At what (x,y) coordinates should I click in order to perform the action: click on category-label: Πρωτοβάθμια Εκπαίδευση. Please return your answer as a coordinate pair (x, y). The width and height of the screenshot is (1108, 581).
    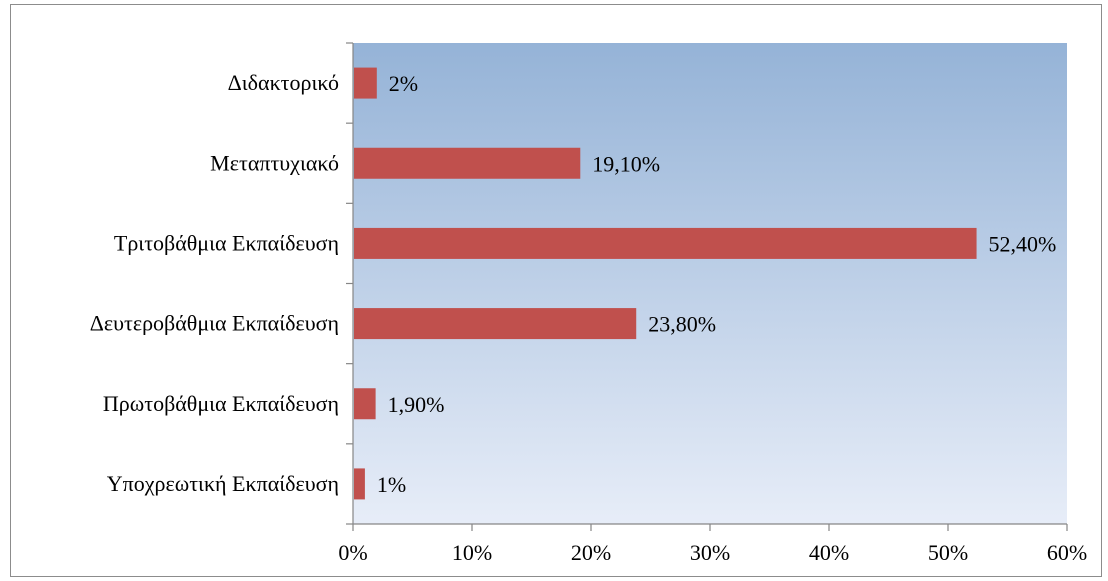
    Looking at the image, I should click on (221, 403).